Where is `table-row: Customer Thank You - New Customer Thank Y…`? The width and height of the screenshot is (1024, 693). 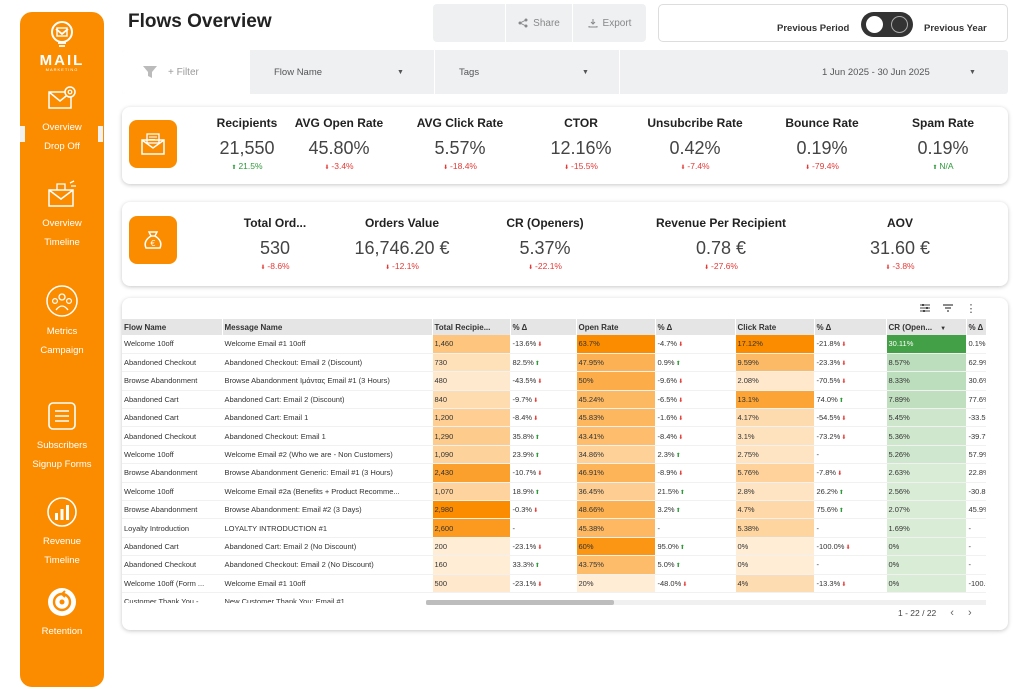
table-row: Customer Thank You - New Customer Thank Y… is located at coordinates (554, 597).